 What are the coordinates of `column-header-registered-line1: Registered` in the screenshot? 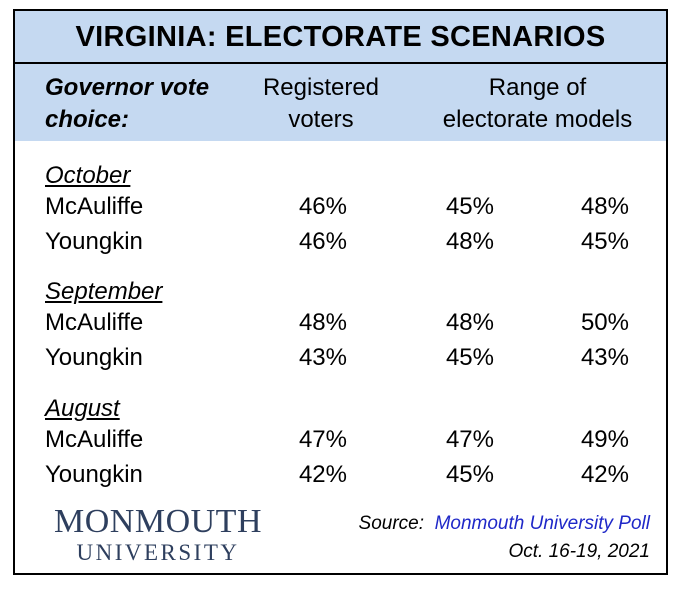 It's located at (321, 87).